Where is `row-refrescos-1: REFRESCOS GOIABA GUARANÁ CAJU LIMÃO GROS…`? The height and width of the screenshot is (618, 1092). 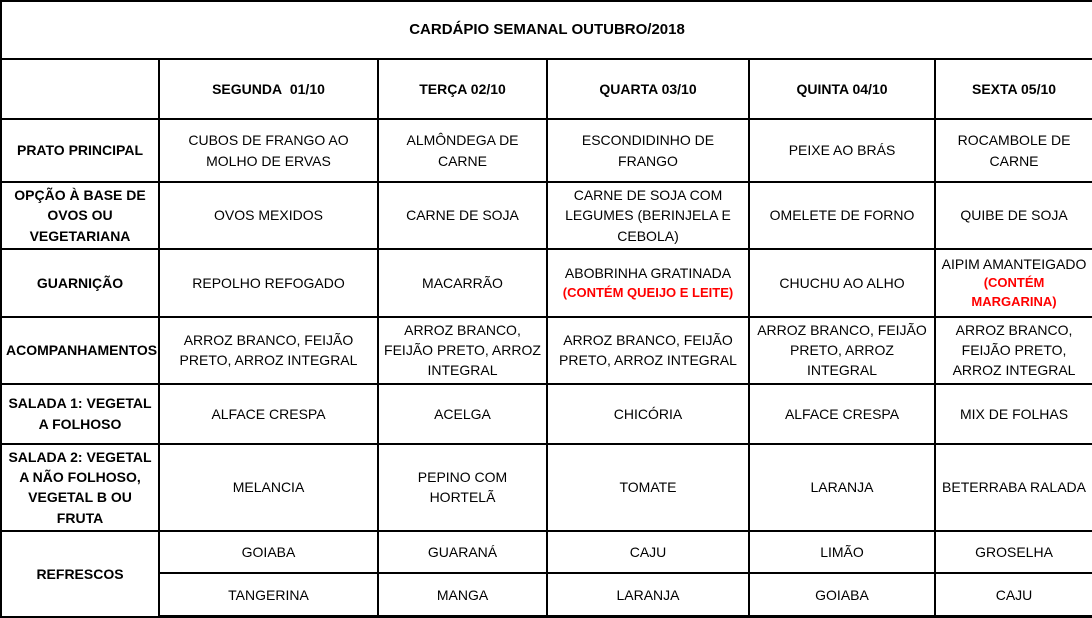 row-refrescos-1: REFRESCOS GOIABA GUARANÁ CAJU LIMÃO GROS… is located at coordinates (546, 573).